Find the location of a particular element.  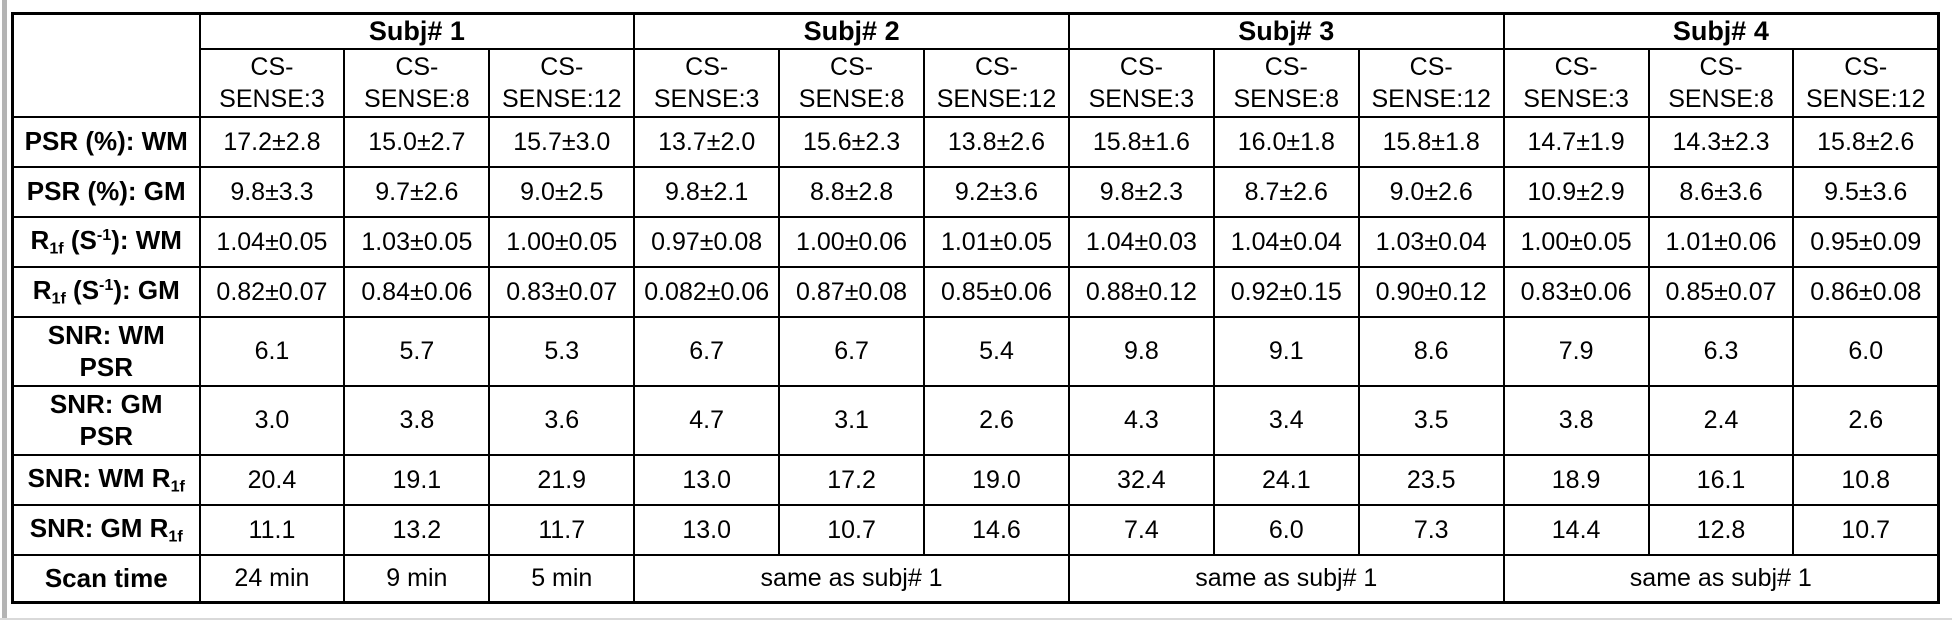

row-label-psr-wm: PSR (%): WM is located at coordinates (106, 142).